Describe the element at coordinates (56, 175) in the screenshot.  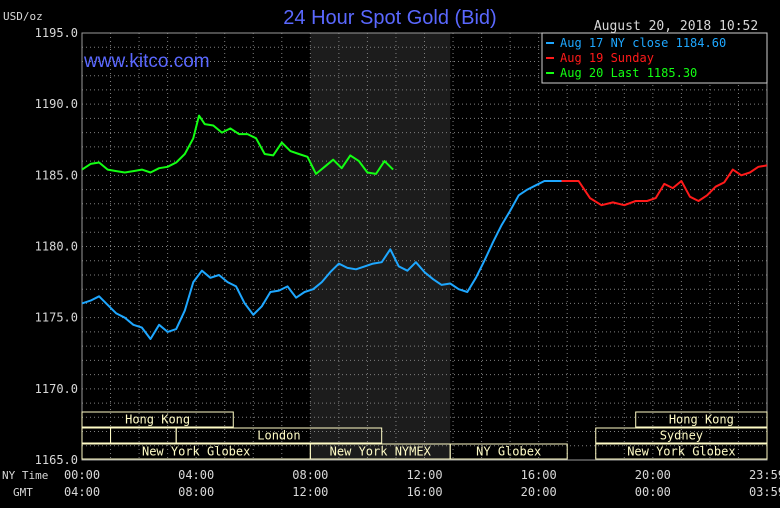
I see `y-tick-label: 1185.0` at that location.